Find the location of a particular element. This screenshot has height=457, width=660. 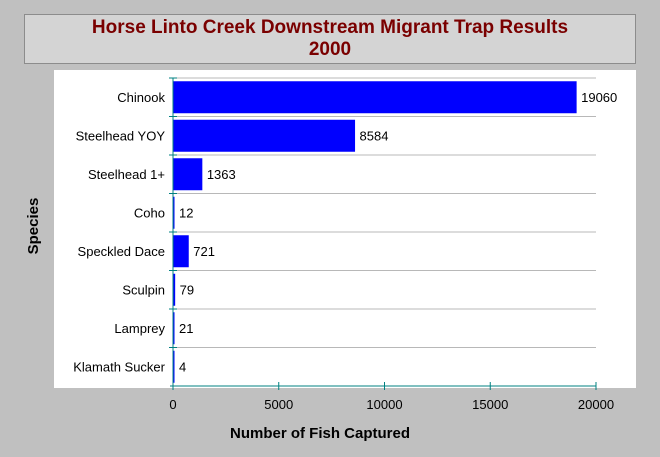

data-label: 12 is located at coordinates (186, 212).